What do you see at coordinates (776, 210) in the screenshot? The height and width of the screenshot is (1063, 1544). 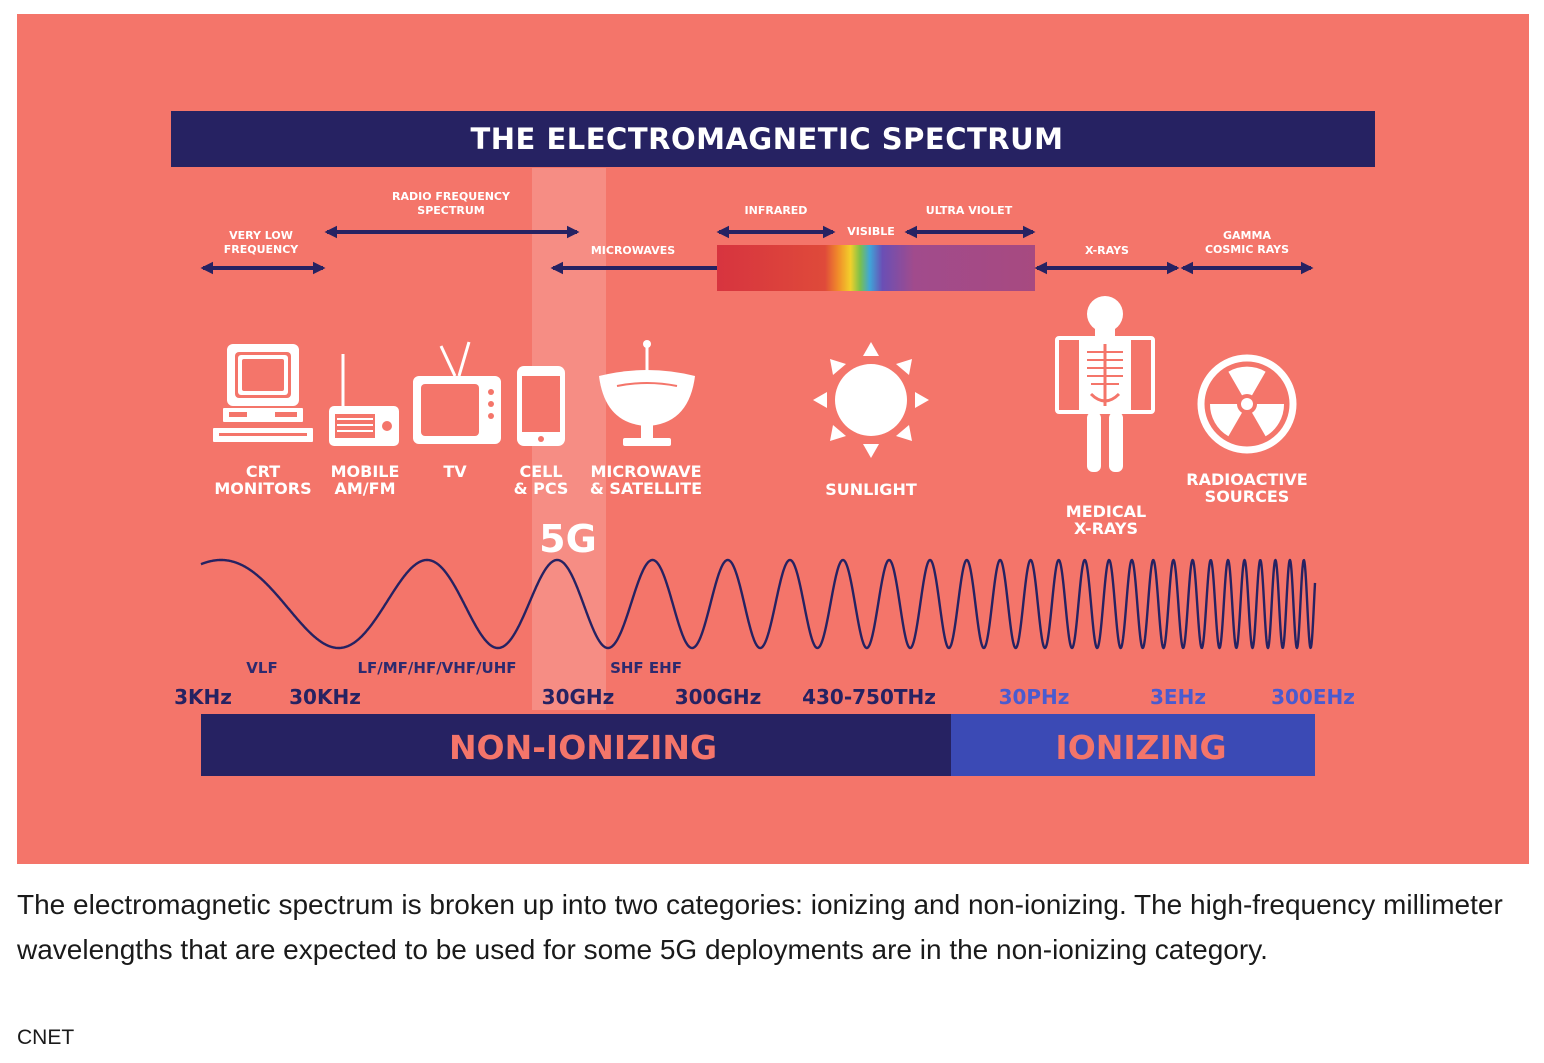 I see `band-label-infrared: INFRARED` at bounding box center [776, 210].